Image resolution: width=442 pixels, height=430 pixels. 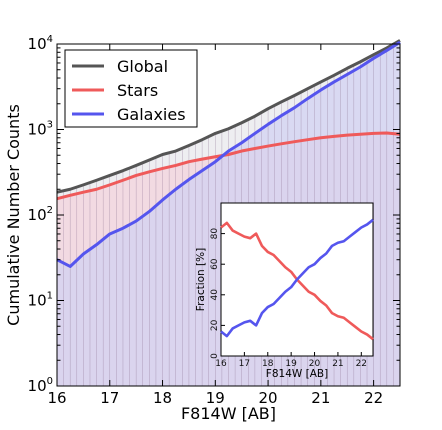 I want to click on y-tick-exponent: 4, so click(x=50, y=39).